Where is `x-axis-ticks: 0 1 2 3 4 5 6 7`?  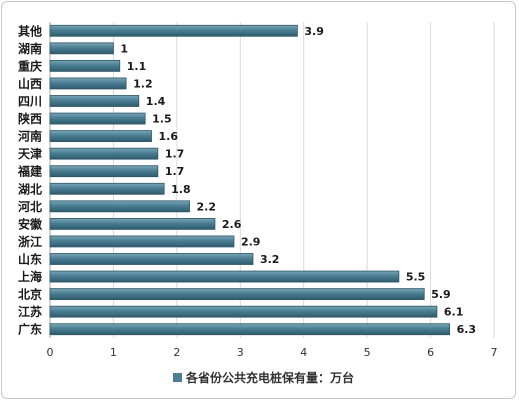 x-axis-ticks: 0 1 2 3 4 5 6 7 is located at coordinates (272, 352).